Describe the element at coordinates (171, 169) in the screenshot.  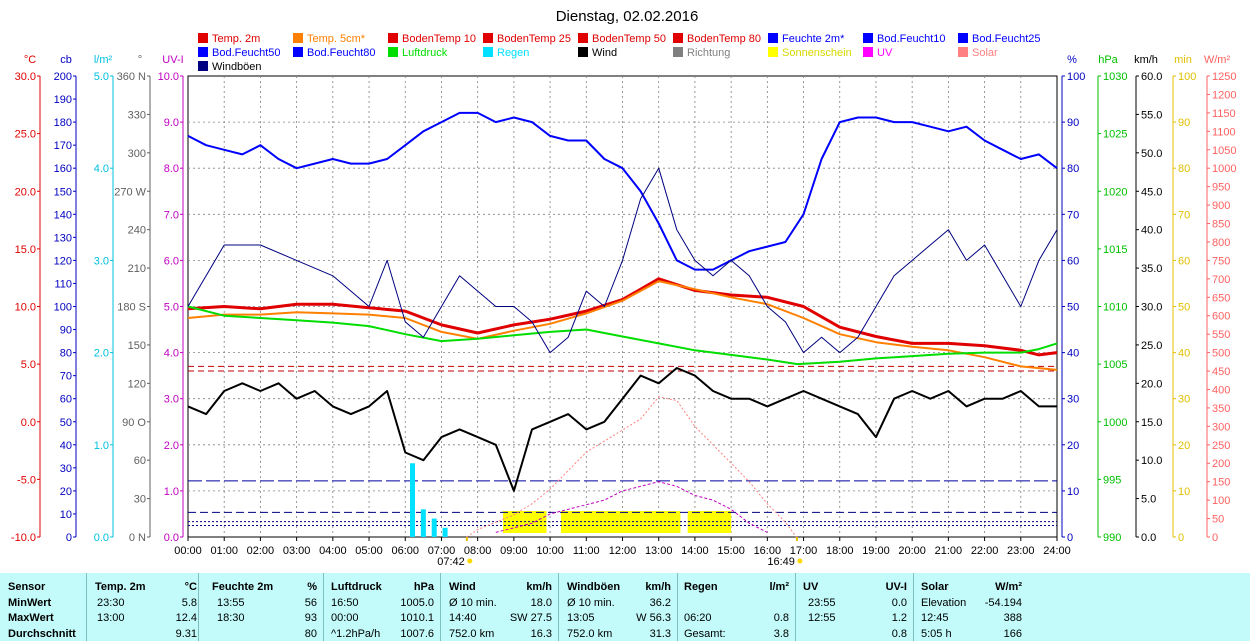
I see `axis-tick-label-uv-i: 8.0` at that location.